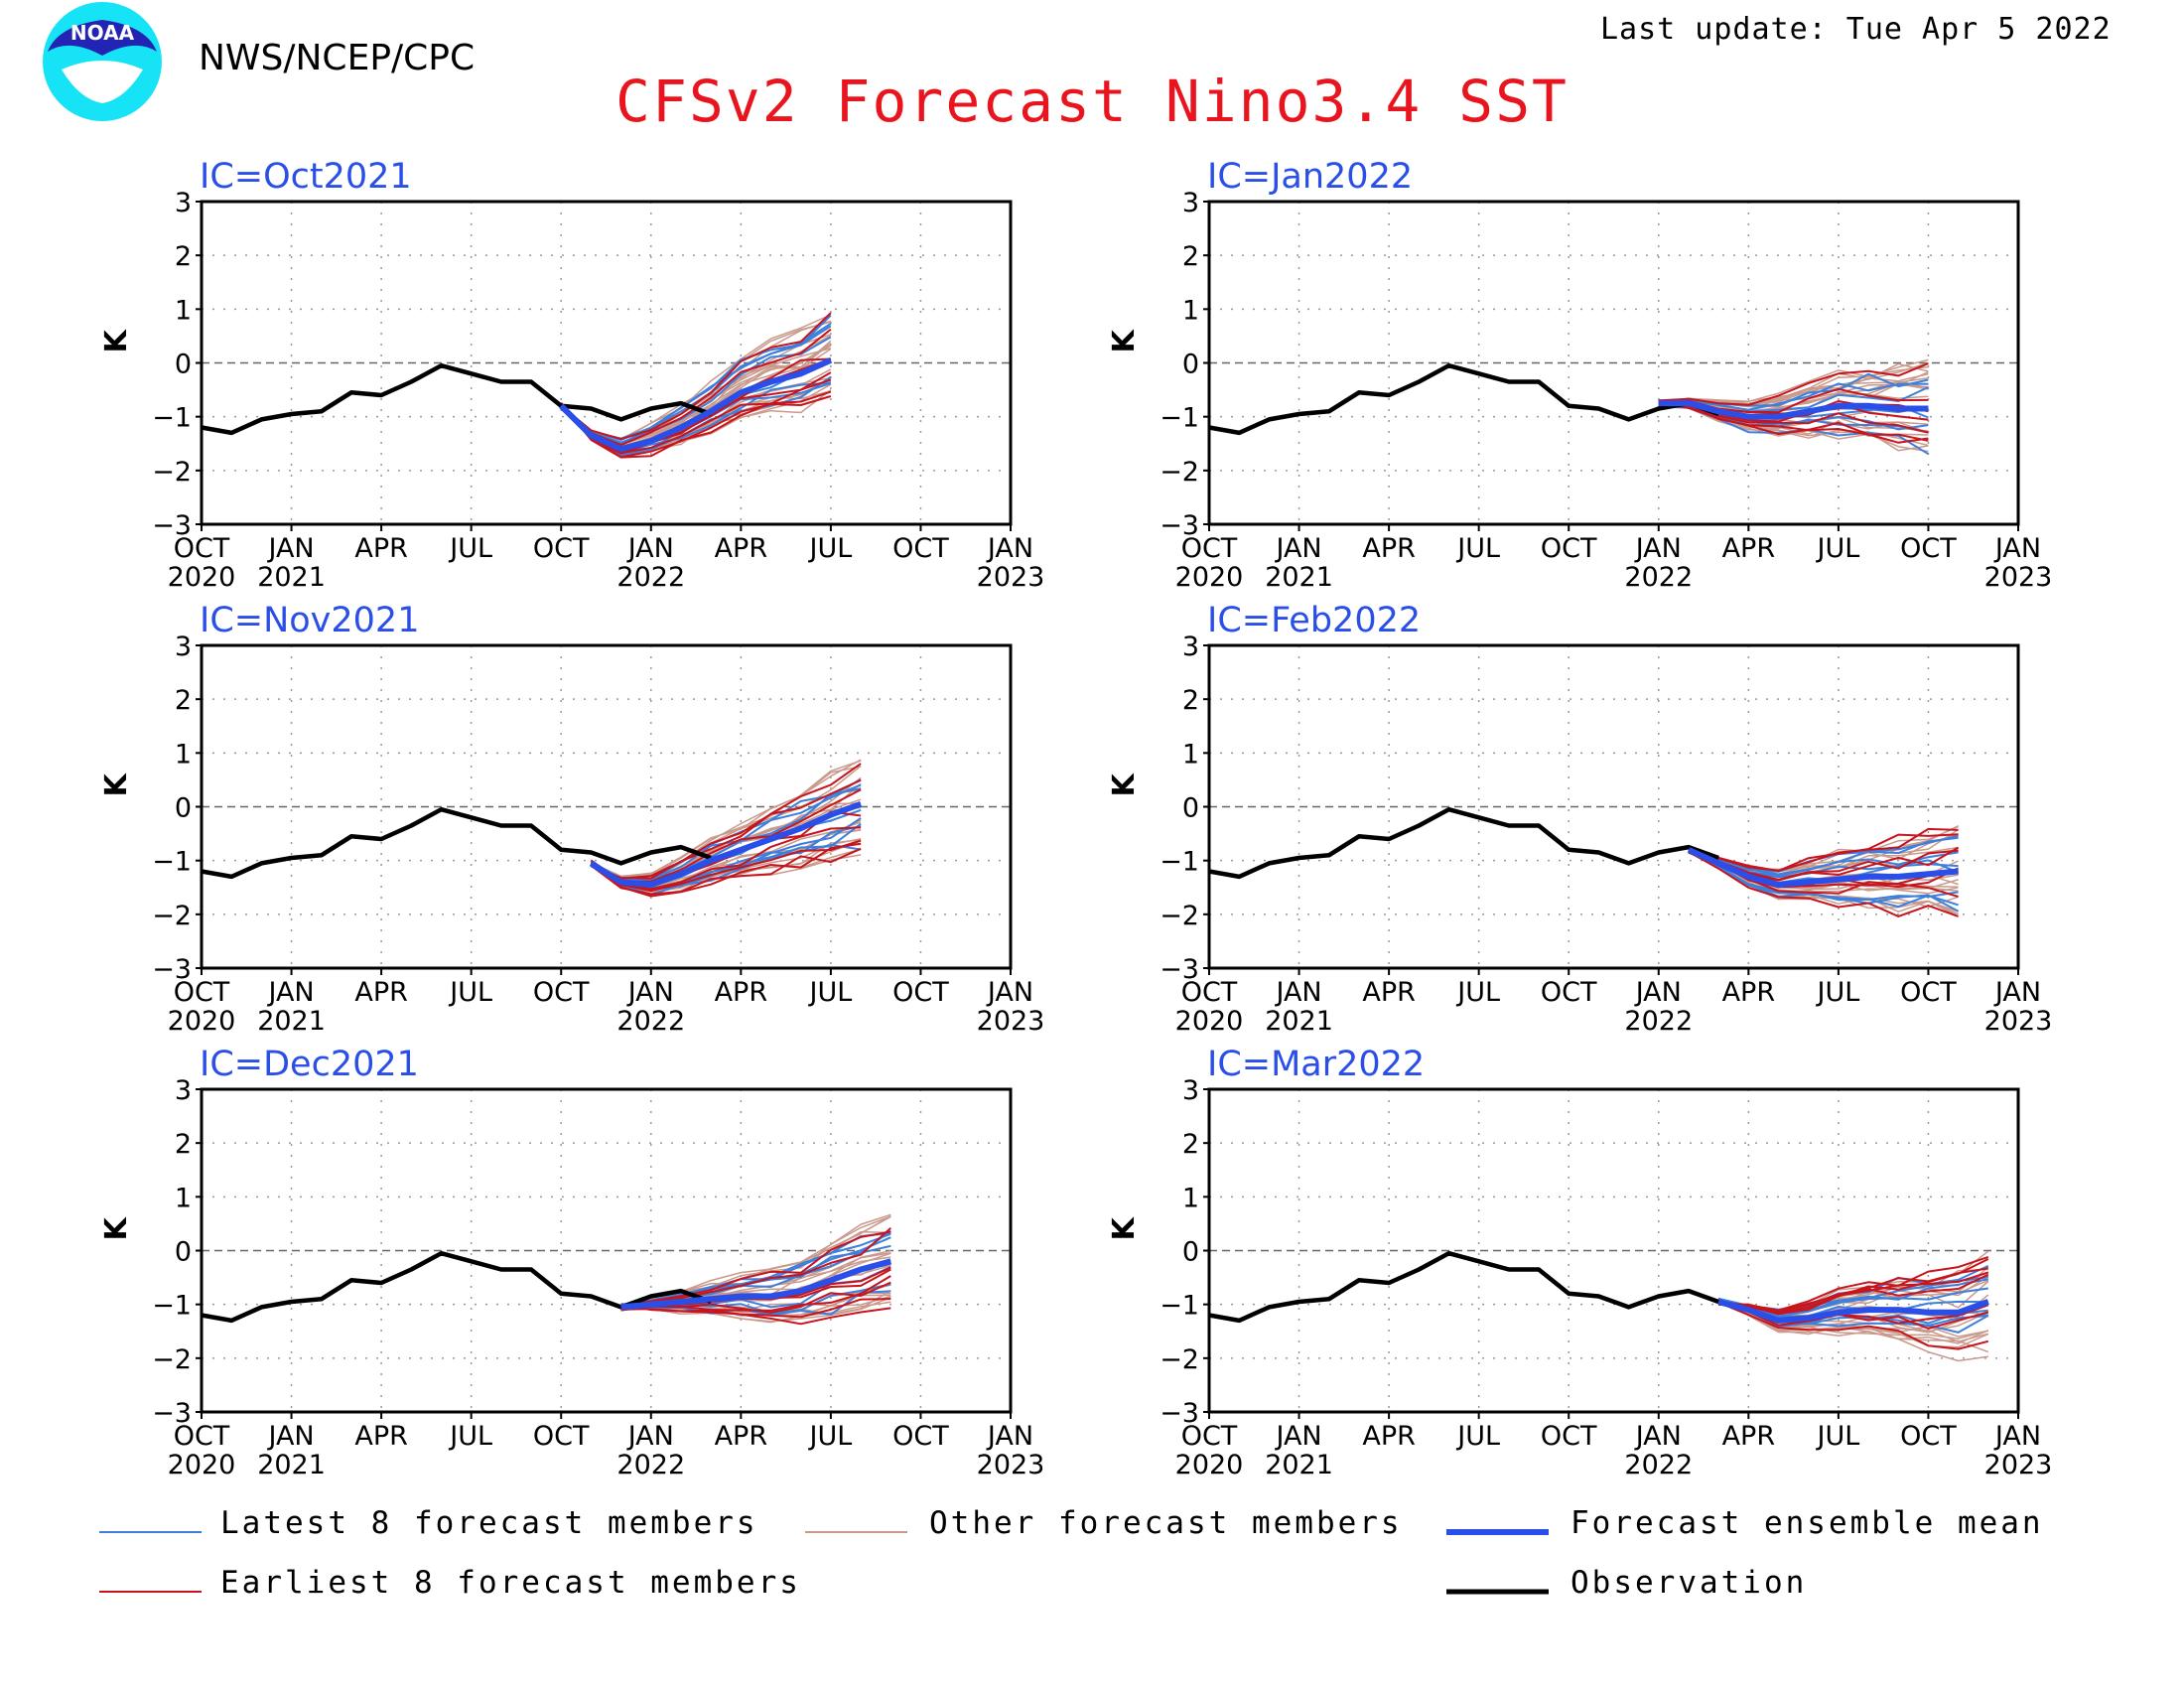 This screenshot has width=2184, height=1688. I want to click on panel-title: IC=Feb2022, so click(1314, 620).